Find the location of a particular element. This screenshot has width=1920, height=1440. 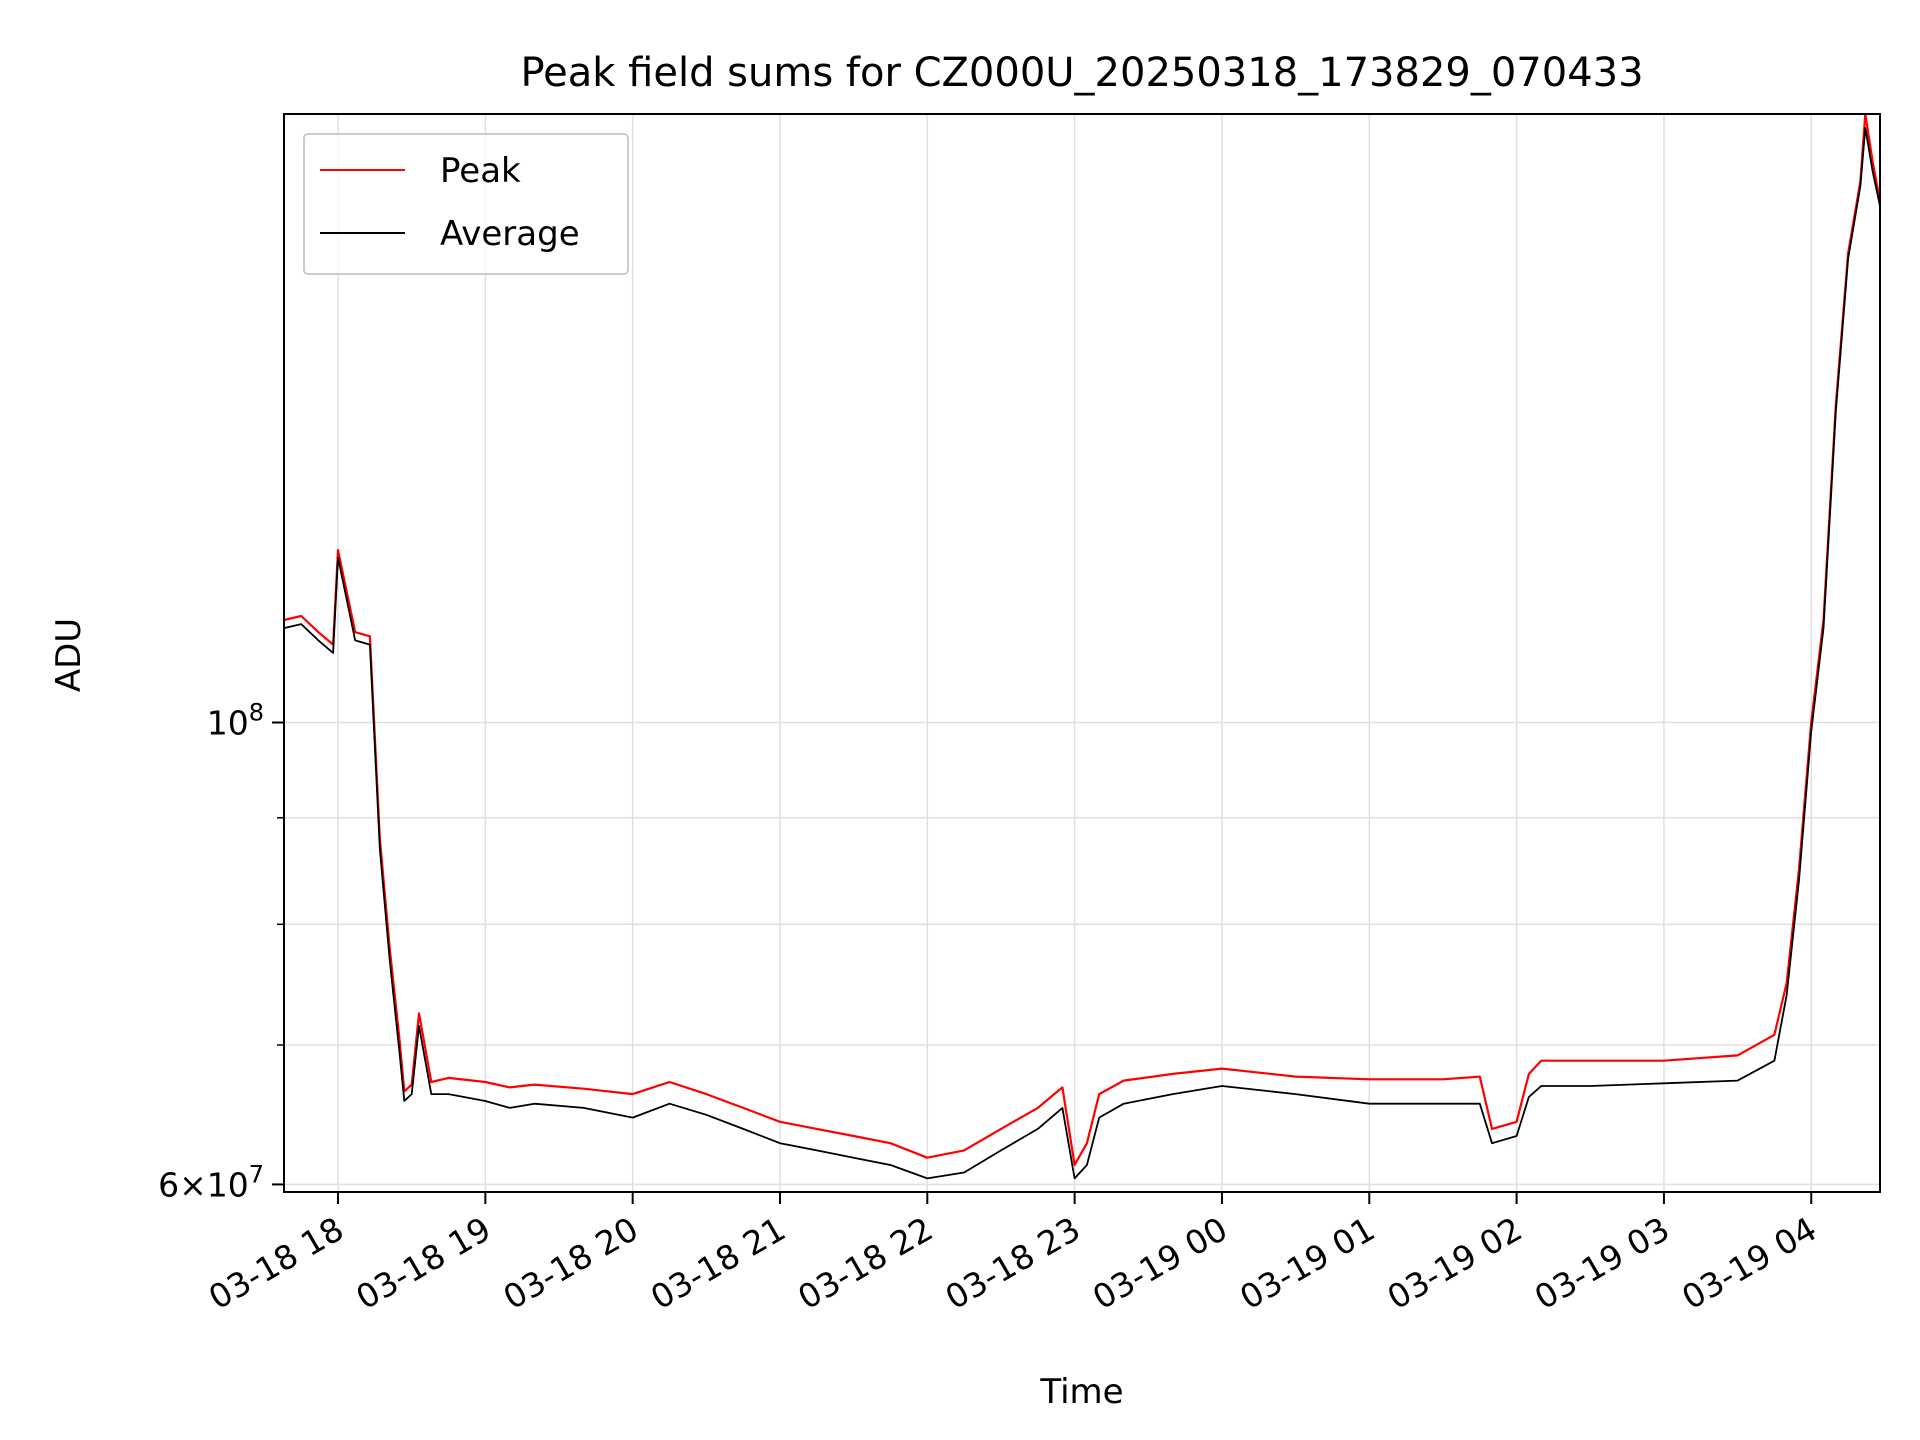

y-tick-times: × is located at coordinates (193, 1184).